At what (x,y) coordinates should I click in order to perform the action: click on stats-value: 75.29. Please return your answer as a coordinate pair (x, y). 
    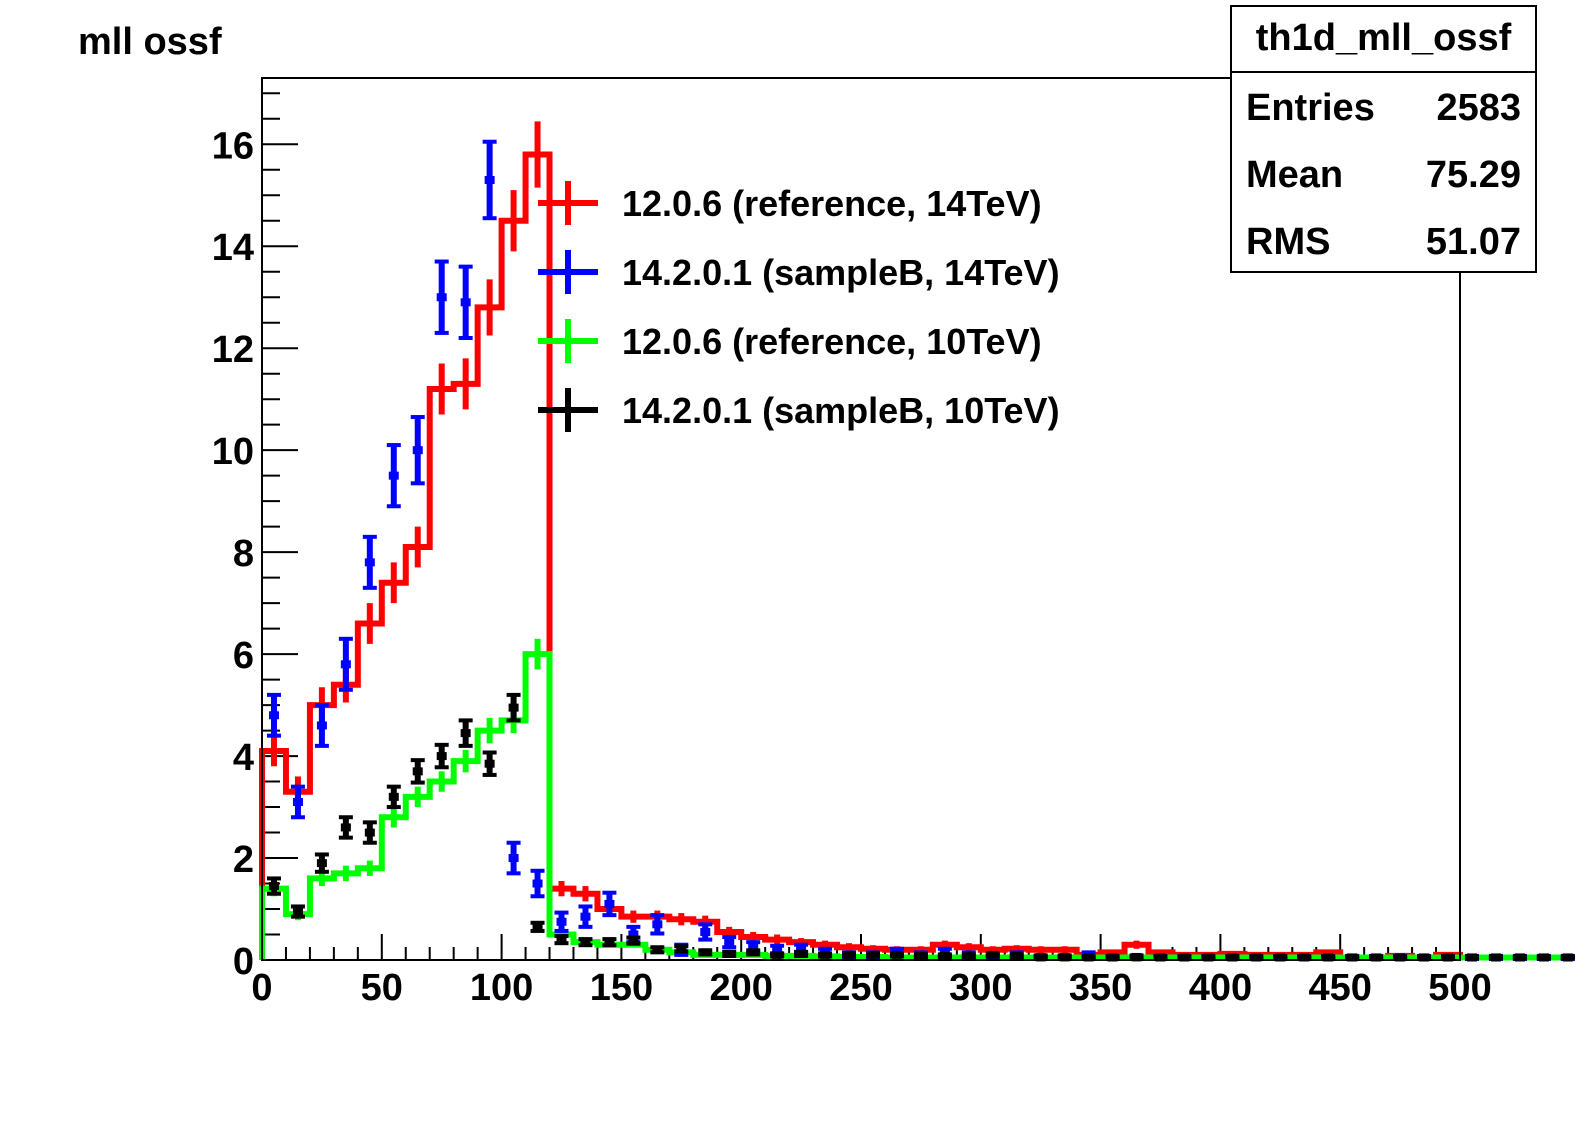
    Looking at the image, I should click on (1473, 175).